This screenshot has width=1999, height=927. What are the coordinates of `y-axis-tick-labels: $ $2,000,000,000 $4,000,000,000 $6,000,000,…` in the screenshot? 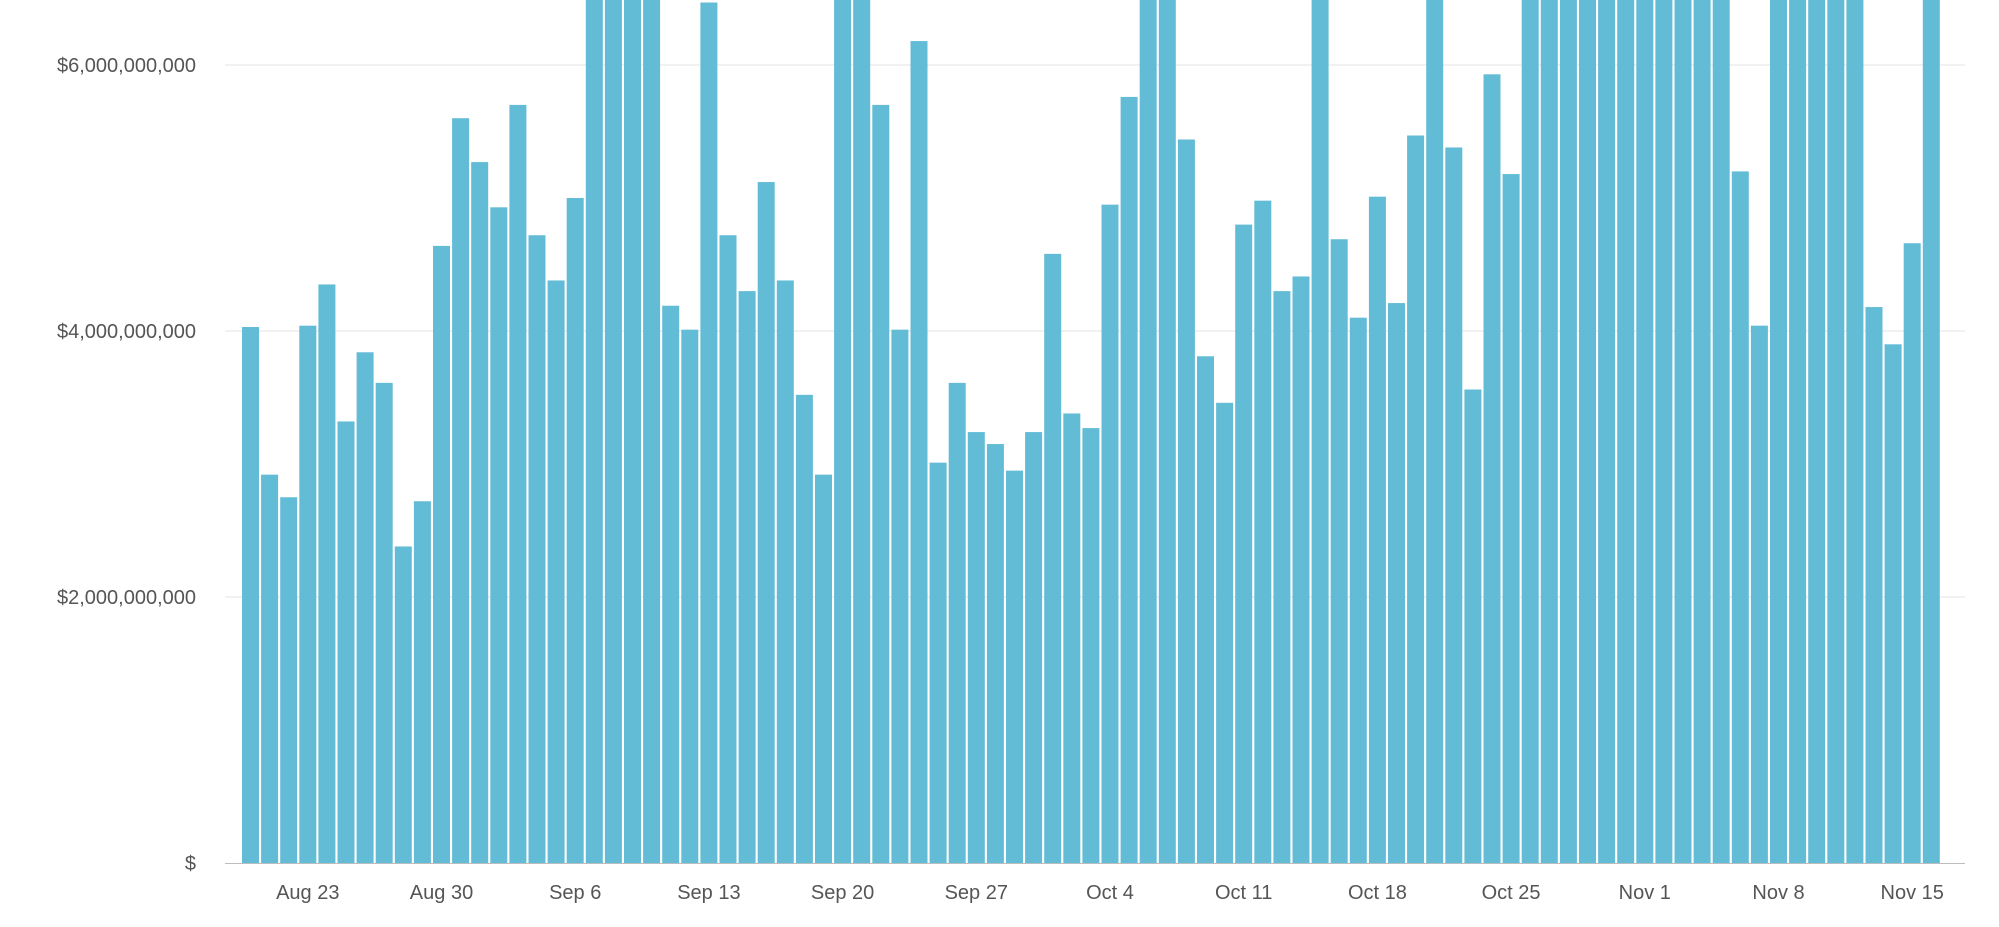 It's located at (126, 465).